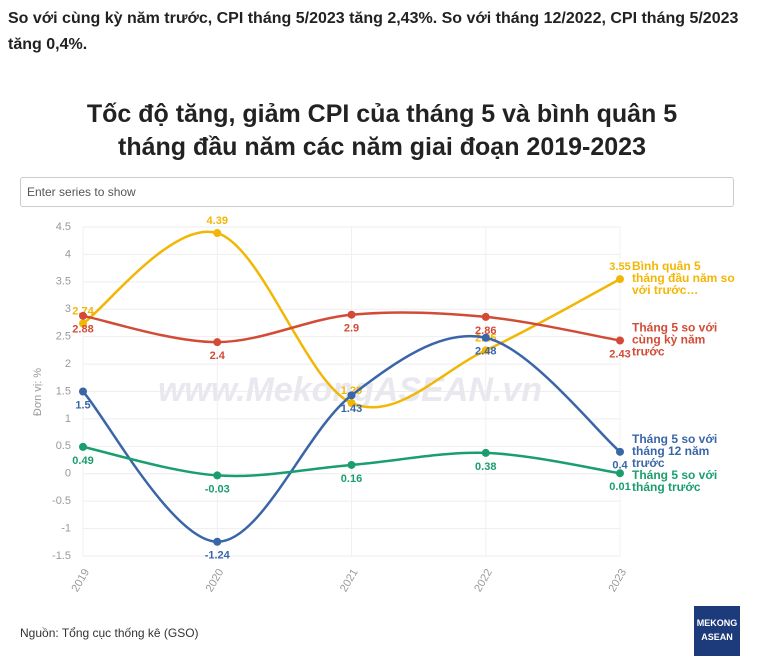 This screenshot has height=666, width=765. I want to click on y-tick-label: 2.5, so click(63, 337).